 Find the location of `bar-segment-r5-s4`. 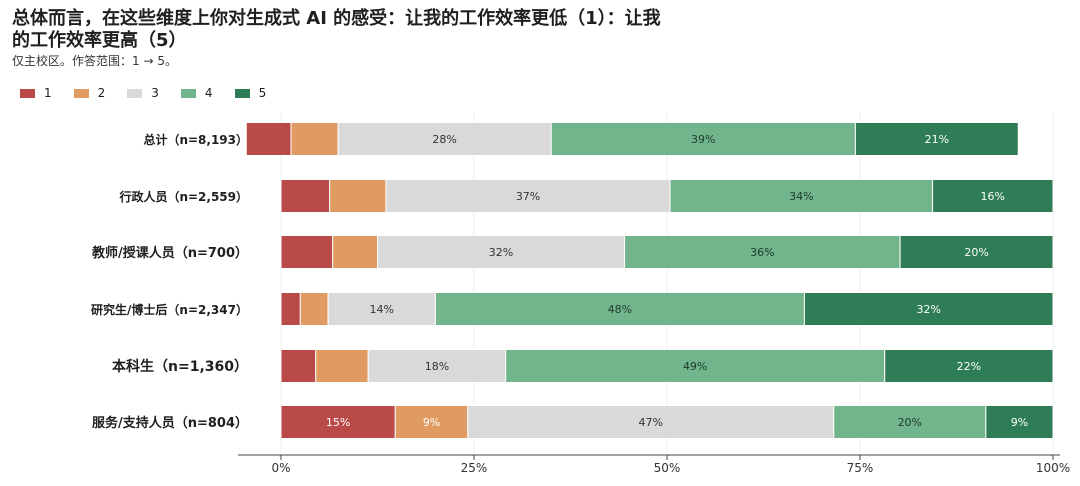

bar-segment-r5-s4 is located at coordinates (1019, 422).